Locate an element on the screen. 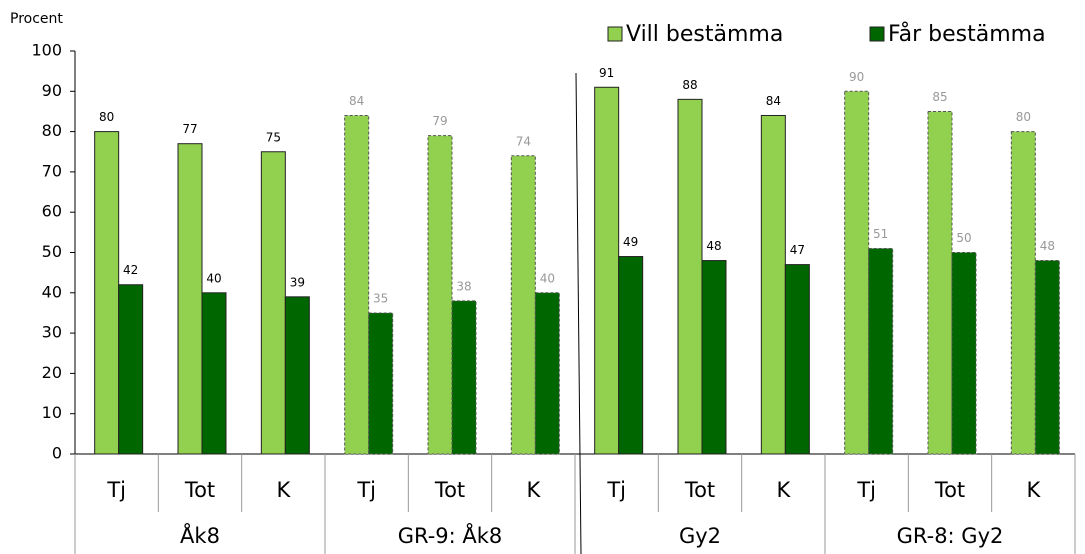  data-label: 77 is located at coordinates (189, 129).